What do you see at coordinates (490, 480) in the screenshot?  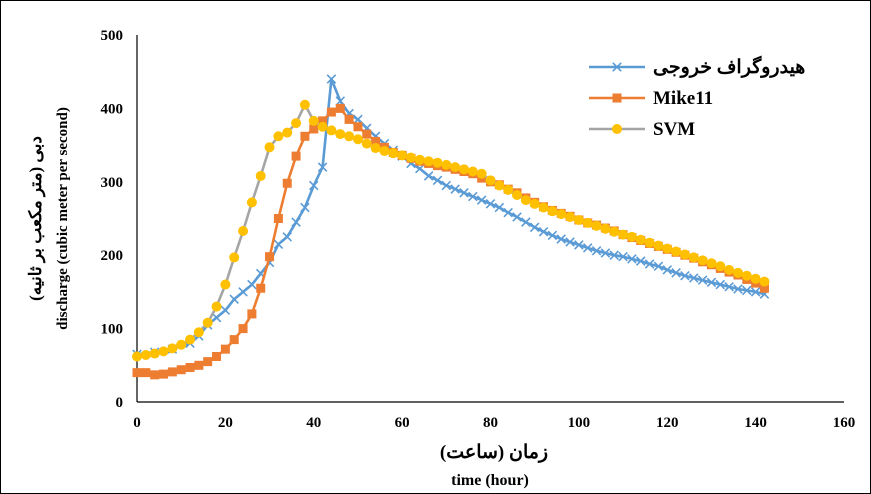 I see `x-axis-title-english: time (hour)` at bounding box center [490, 480].